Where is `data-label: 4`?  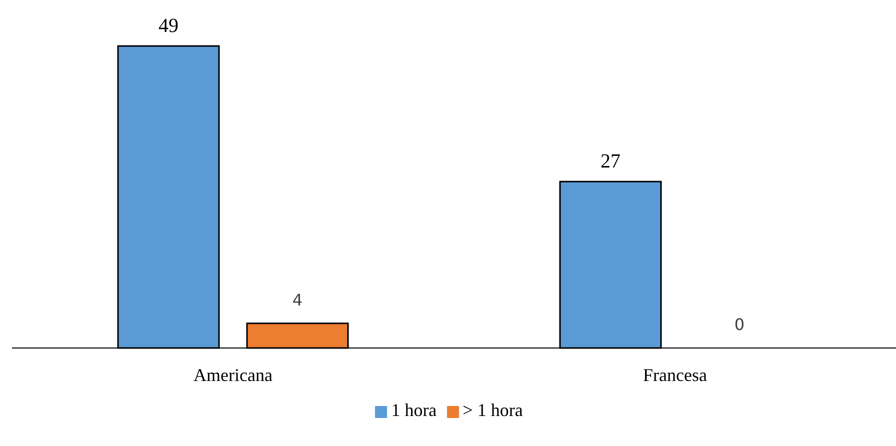 data-label: 4 is located at coordinates (297, 300).